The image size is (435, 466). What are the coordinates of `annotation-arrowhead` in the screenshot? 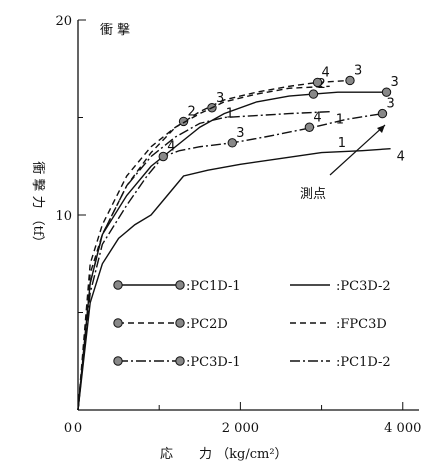 It's located at (381, 129).